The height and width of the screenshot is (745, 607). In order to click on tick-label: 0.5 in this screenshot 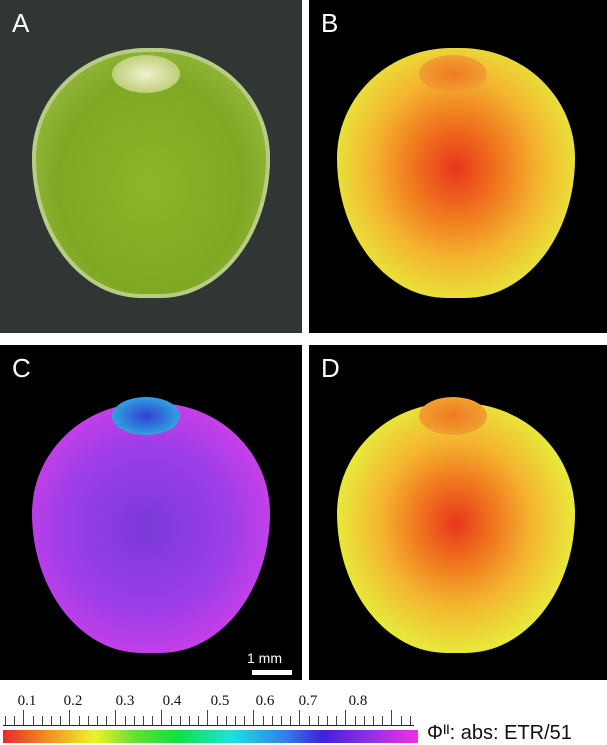, I will do `click(220, 701)`.